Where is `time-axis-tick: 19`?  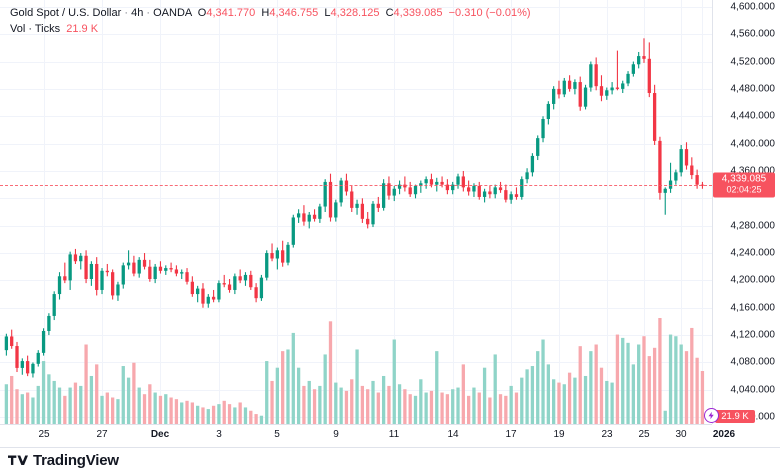 time-axis-tick: 19 is located at coordinates (559, 434).